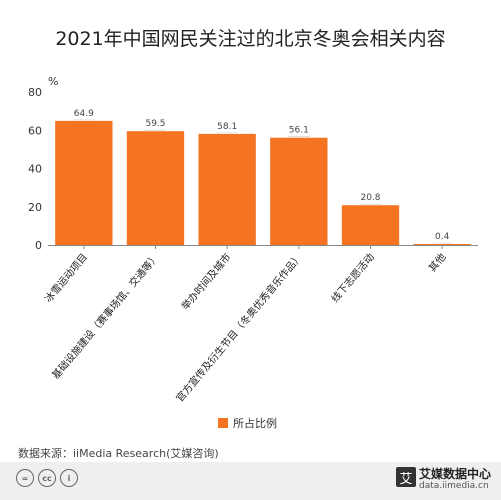 The width and height of the screenshot is (501, 500). Describe the element at coordinates (223, 423) in the screenshot. I see `legend-swatch` at that location.